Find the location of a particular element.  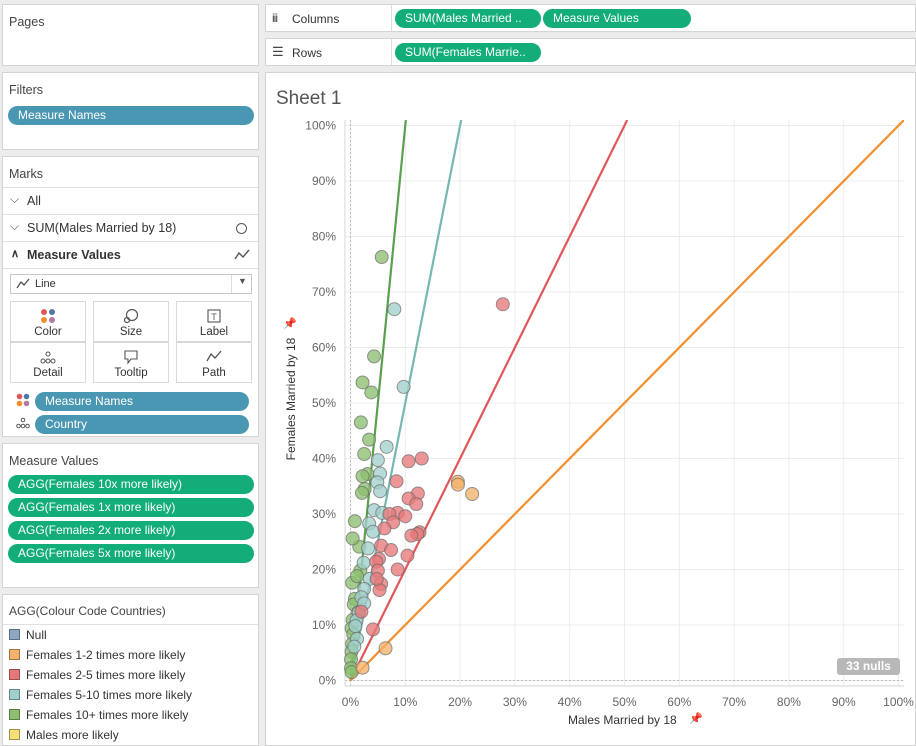

y-tick-label: 70% is located at coordinates (324, 292).